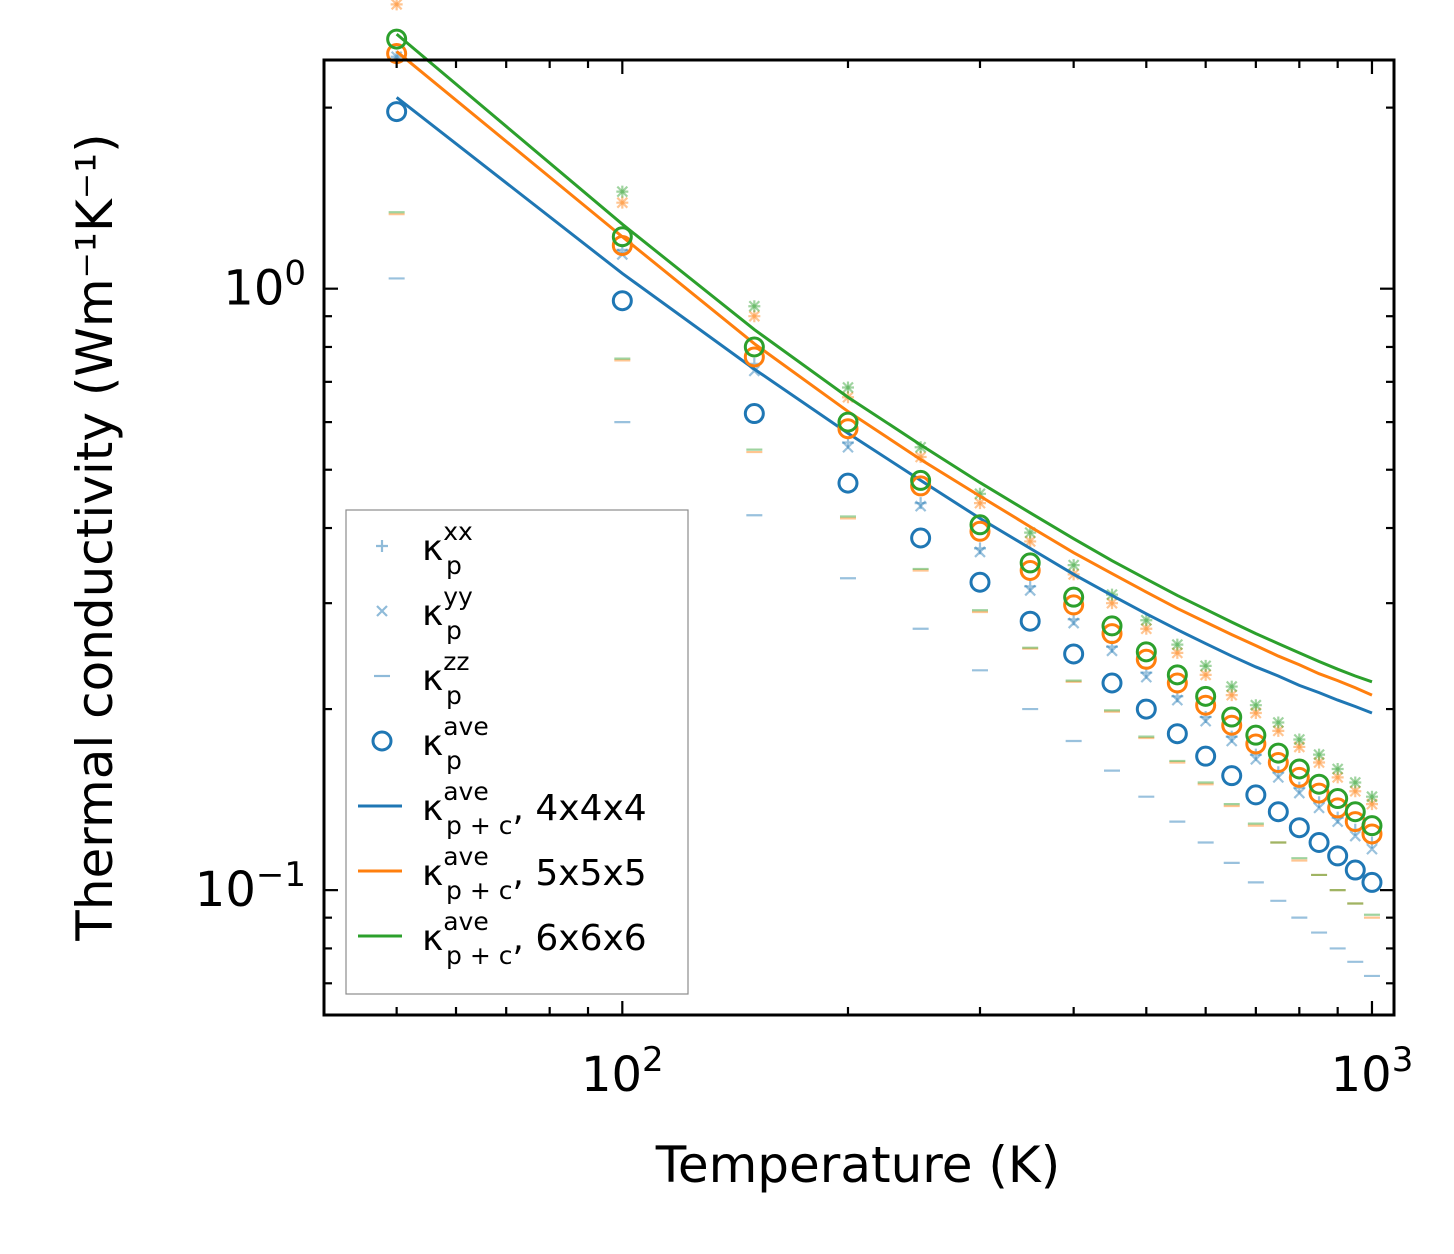 The width and height of the screenshot is (1454, 1254). What do you see at coordinates (534, 873) in the screenshot?
I see `legend-label-5: κave p + c, 5x5x5` at bounding box center [534, 873].